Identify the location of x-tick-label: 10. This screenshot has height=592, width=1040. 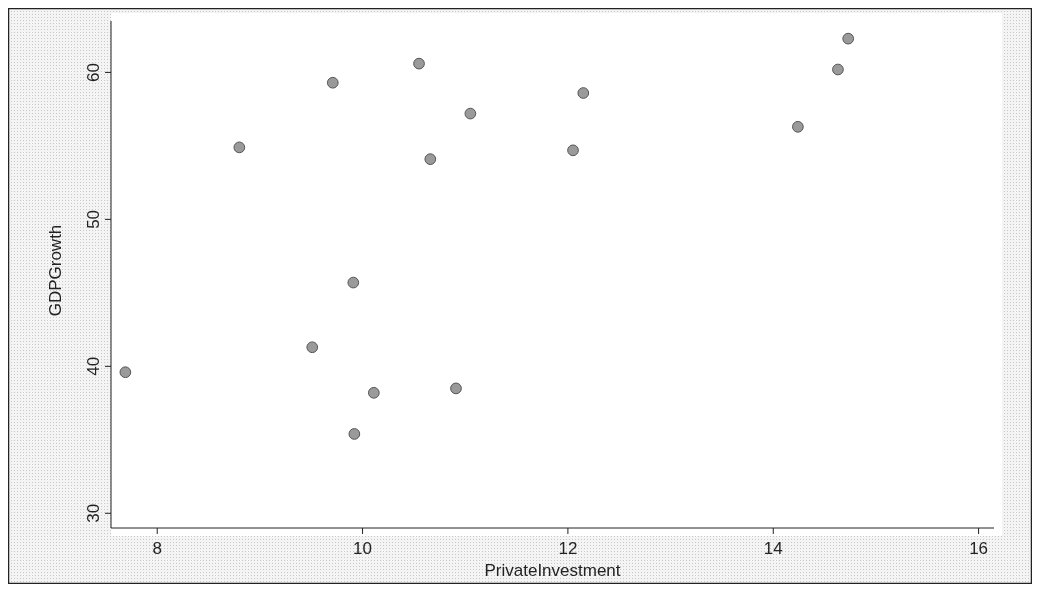
(363, 548).